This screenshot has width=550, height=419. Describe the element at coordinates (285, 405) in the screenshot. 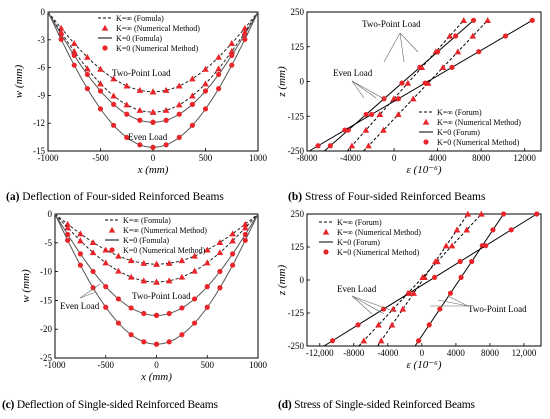

I see `caption-d-letter: (d)` at that location.